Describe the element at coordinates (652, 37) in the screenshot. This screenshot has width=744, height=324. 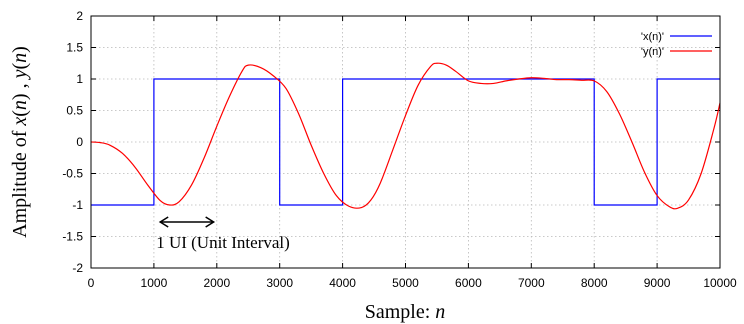
I see `legend-label-x: 'x(n)'` at that location.